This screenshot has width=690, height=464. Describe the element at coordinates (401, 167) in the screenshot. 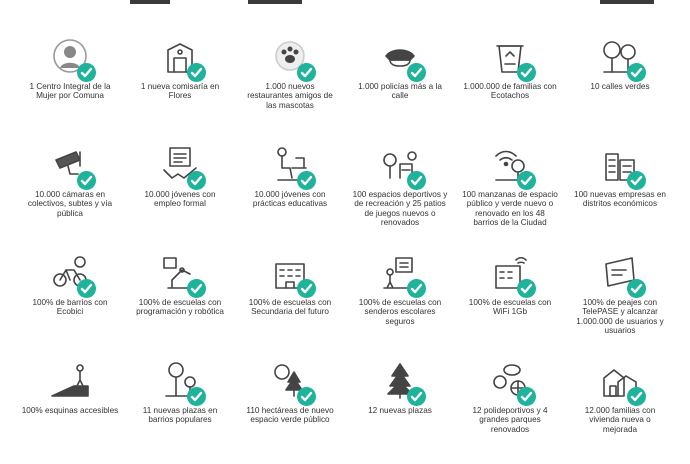

I see `park-playground-icon` at that location.